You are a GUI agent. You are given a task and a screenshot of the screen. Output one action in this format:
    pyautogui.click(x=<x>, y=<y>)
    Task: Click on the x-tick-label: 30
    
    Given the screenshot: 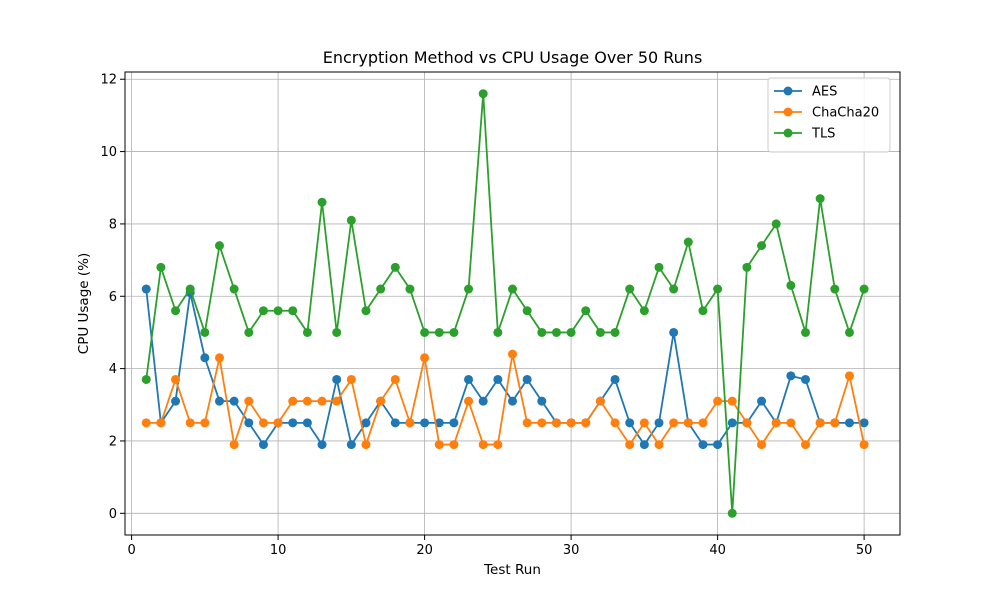 What is the action you would take?
    pyautogui.click(x=571, y=550)
    